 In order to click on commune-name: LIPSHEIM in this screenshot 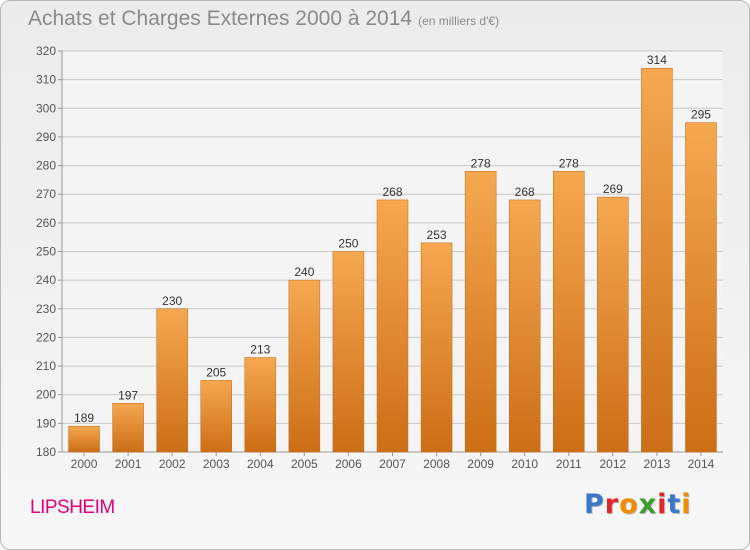, I will do `click(72, 507)`.